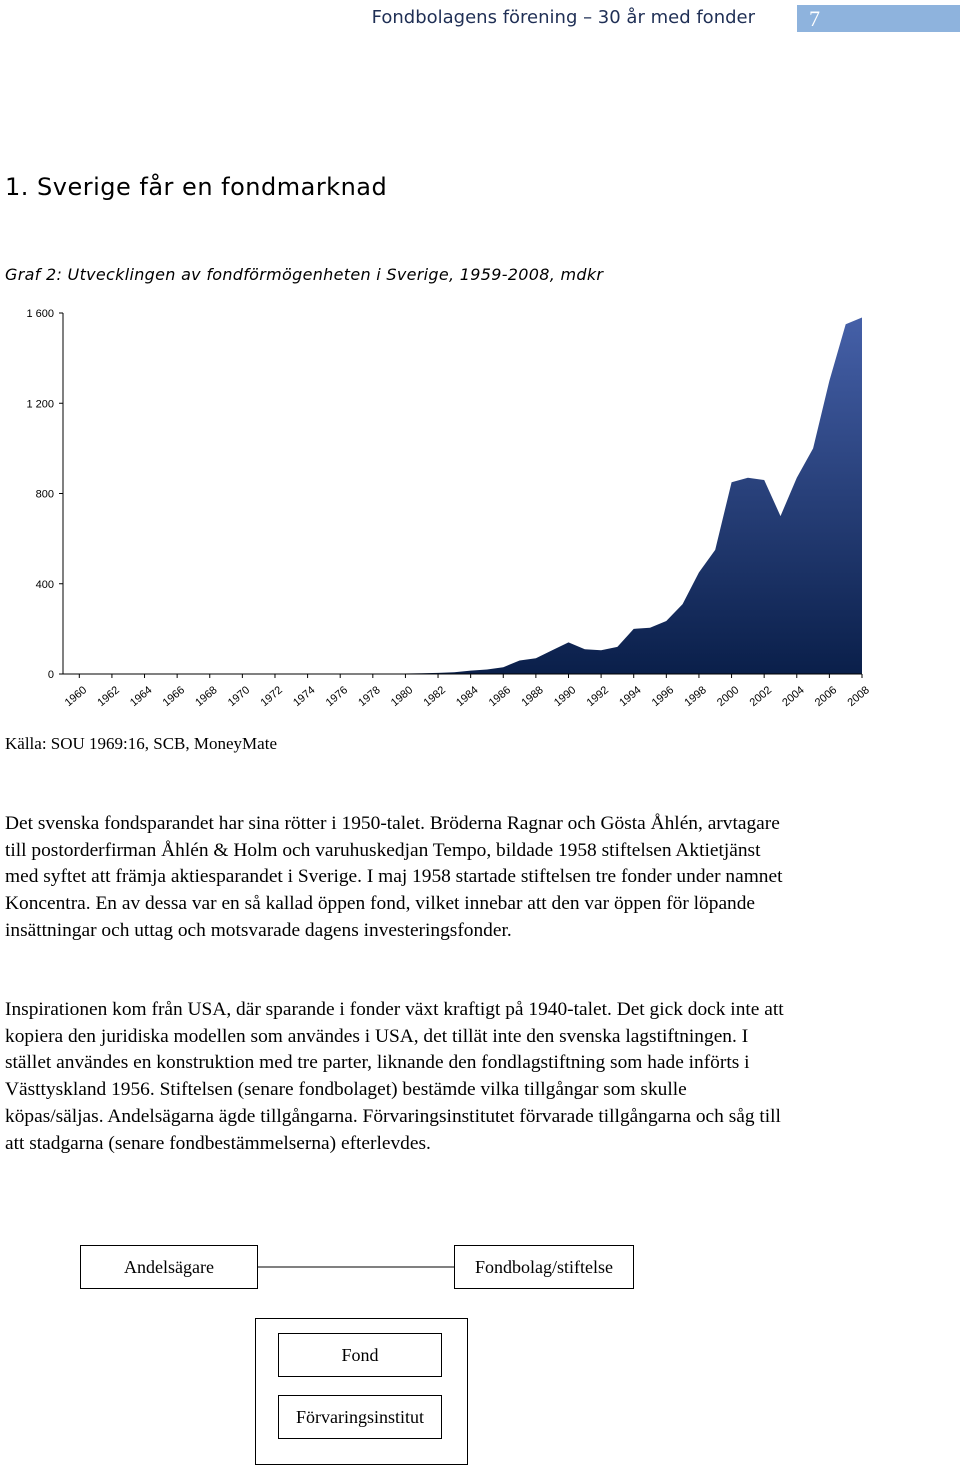 The image size is (960, 1469). What do you see at coordinates (40, 314) in the screenshot?
I see `y-tick-label: 1 600` at bounding box center [40, 314].